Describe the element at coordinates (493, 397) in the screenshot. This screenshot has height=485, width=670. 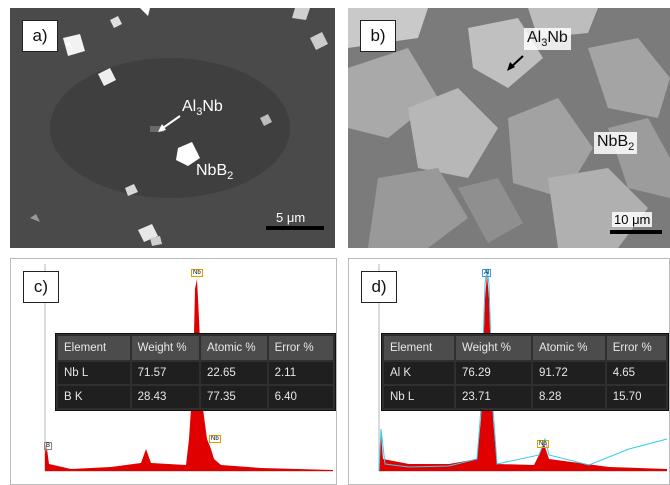
I see `cell: 23.71` at that location.